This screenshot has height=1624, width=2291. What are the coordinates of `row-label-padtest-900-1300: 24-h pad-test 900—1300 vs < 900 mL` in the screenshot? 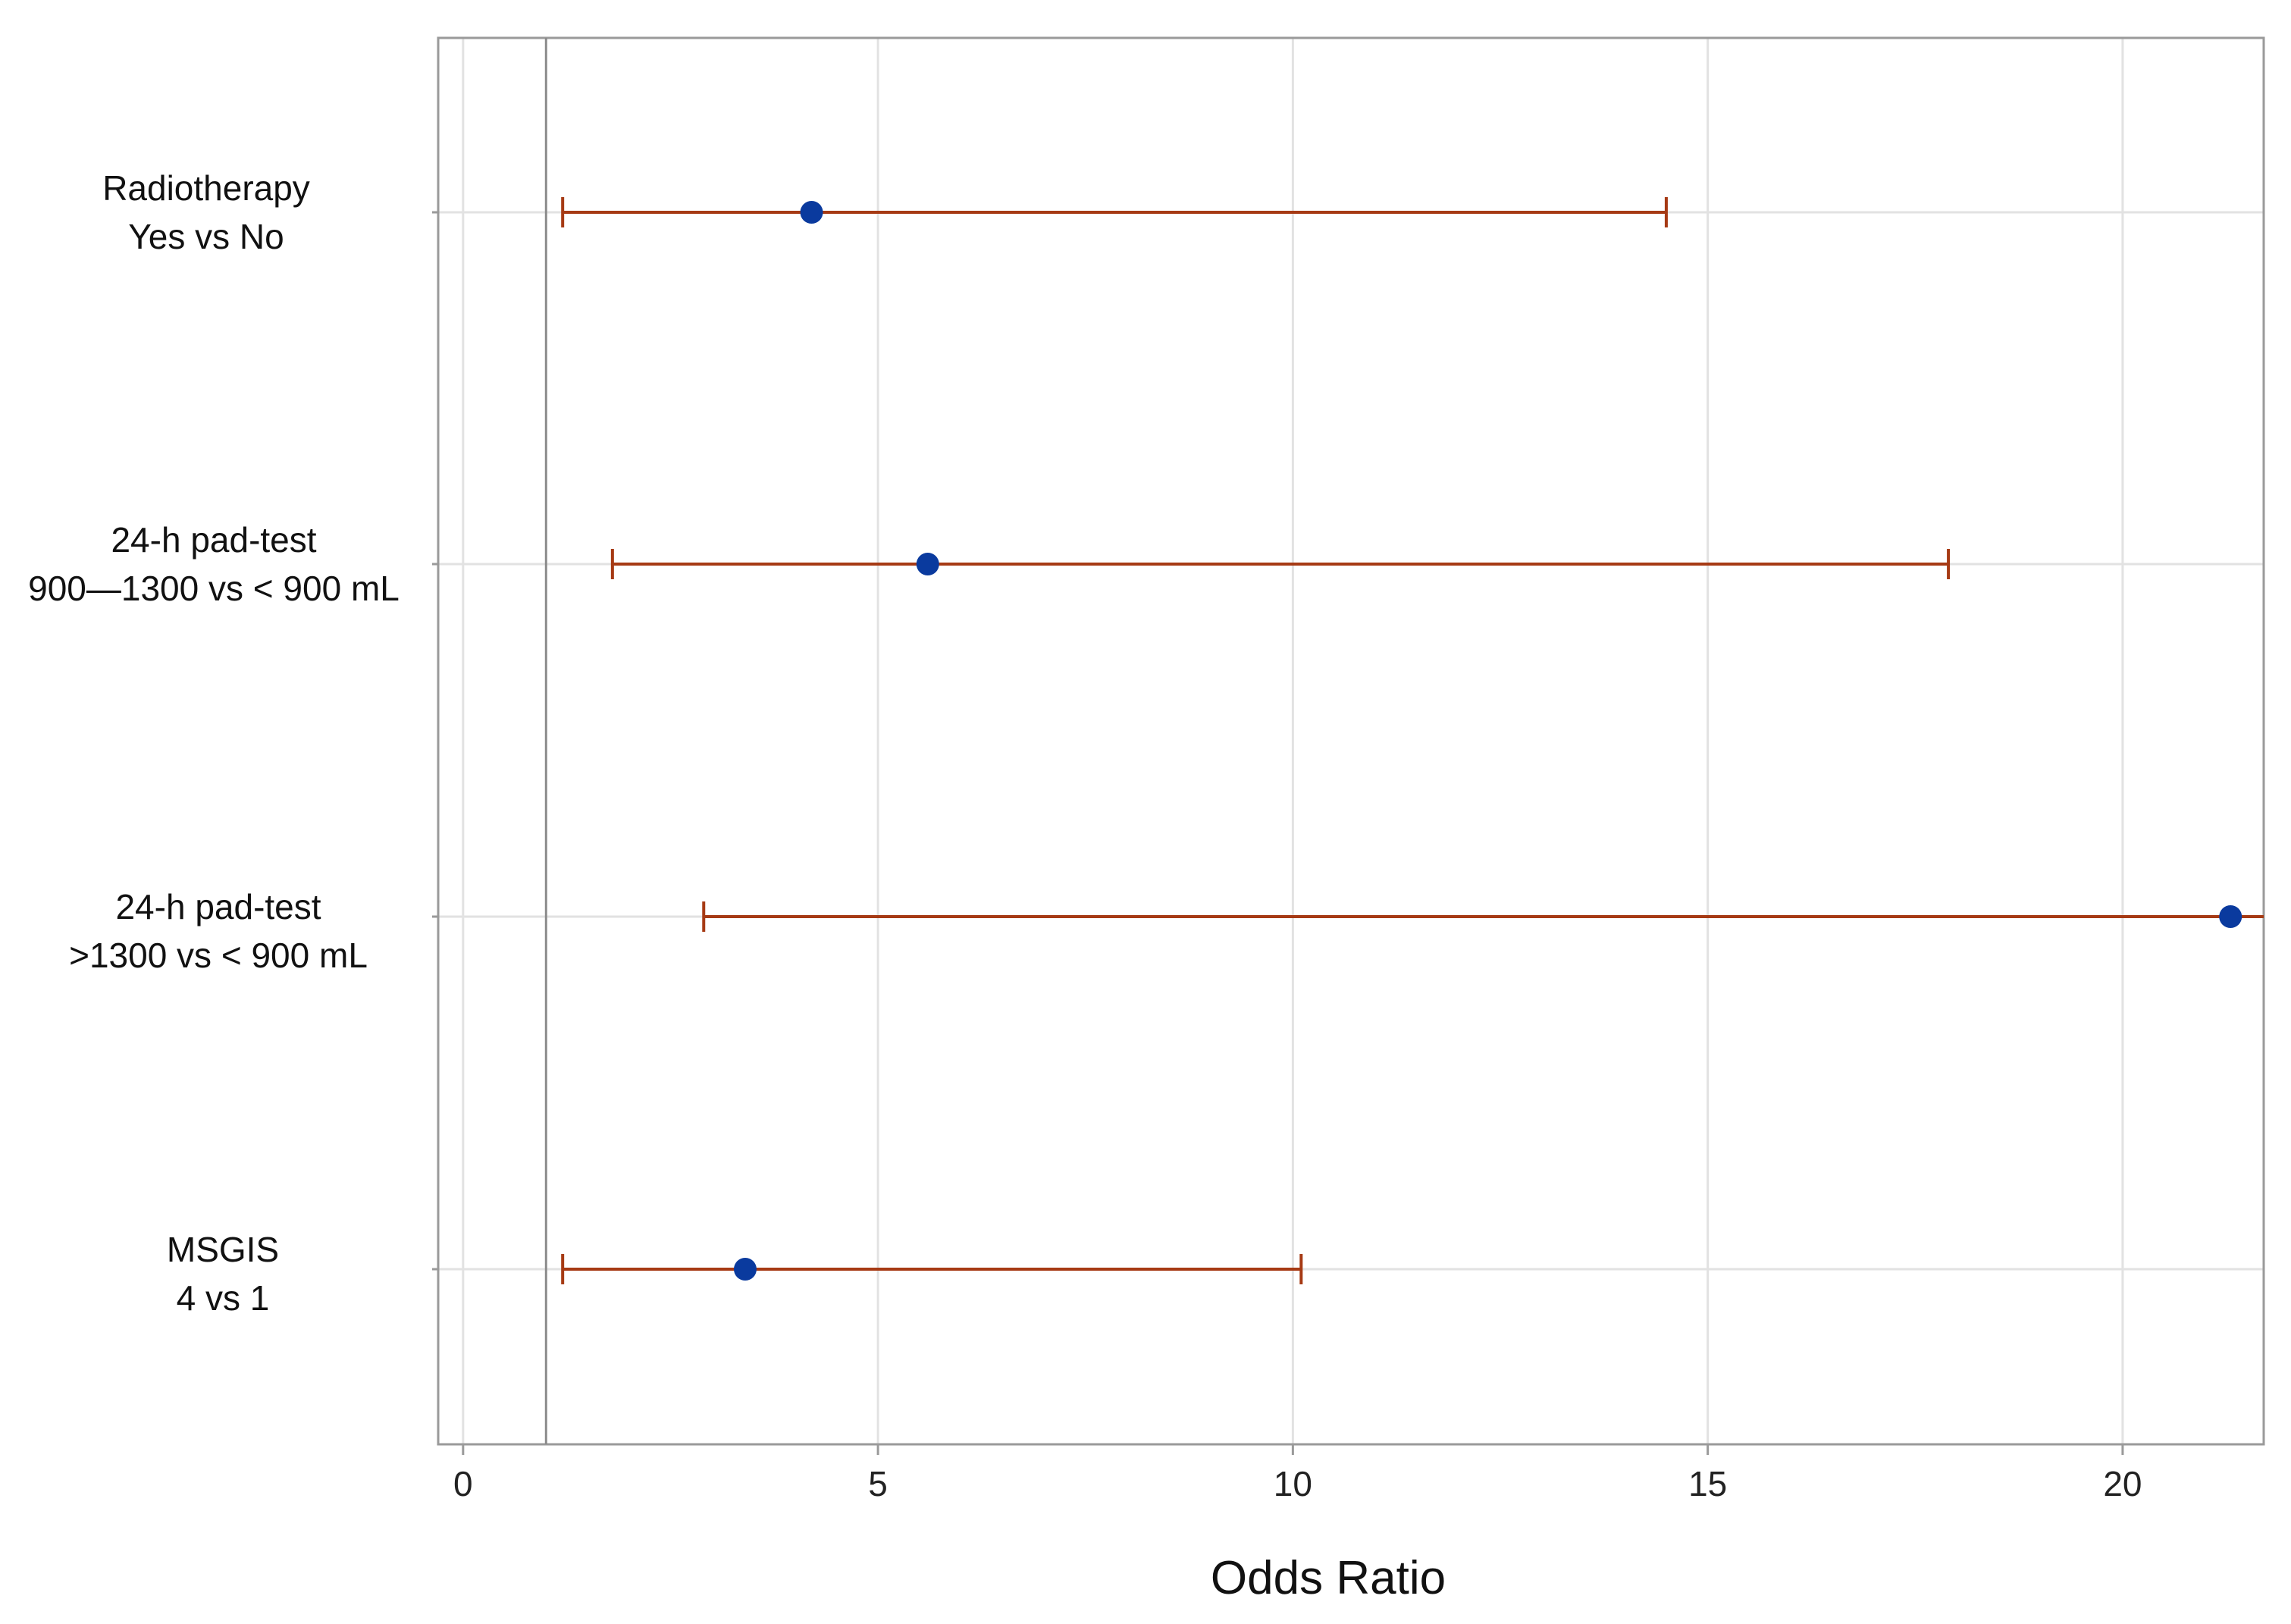 It's located at (214, 564).